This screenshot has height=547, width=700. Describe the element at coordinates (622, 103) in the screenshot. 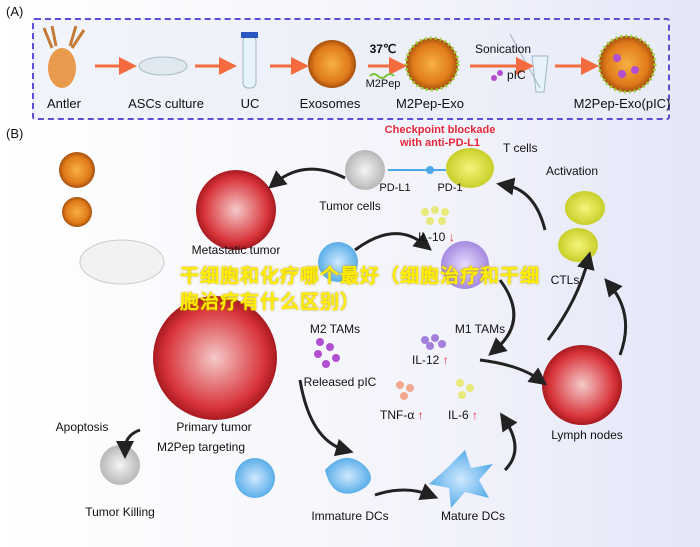

I see `step-m2pep-exo-pic: M2Pep-Exo(pIC)` at that location.